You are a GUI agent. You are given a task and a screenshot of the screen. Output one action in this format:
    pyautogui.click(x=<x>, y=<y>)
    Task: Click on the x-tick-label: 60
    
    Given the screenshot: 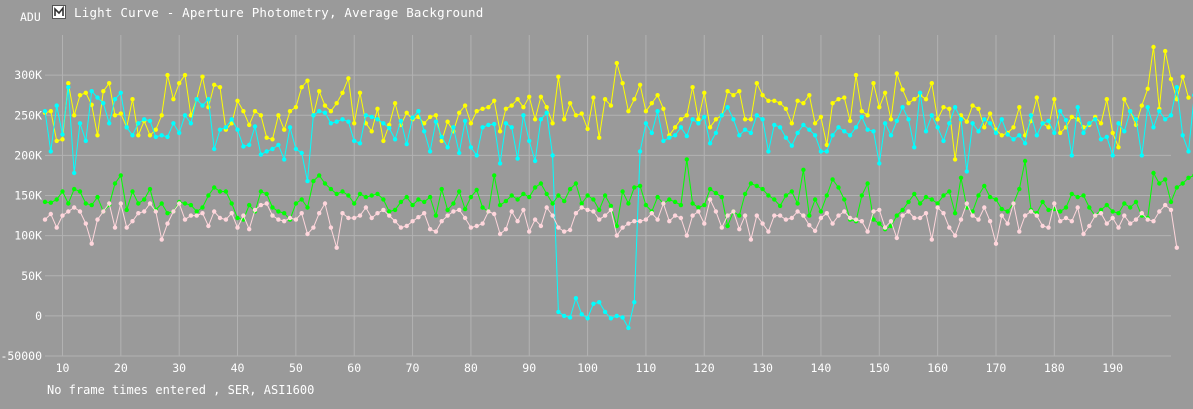 What is the action you would take?
    pyautogui.click(x=354, y=368)
    